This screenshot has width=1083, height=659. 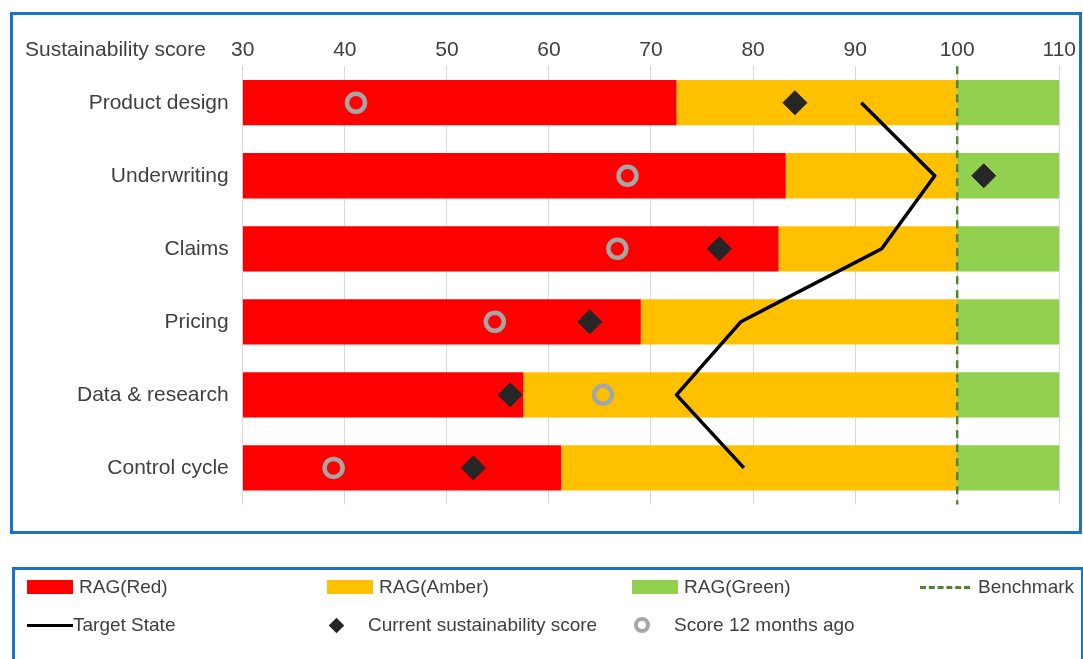 What do you see at coordinates (124, 625) in the screenshot?
I see `legend-label: Target State` at bounding box center [124, 625].